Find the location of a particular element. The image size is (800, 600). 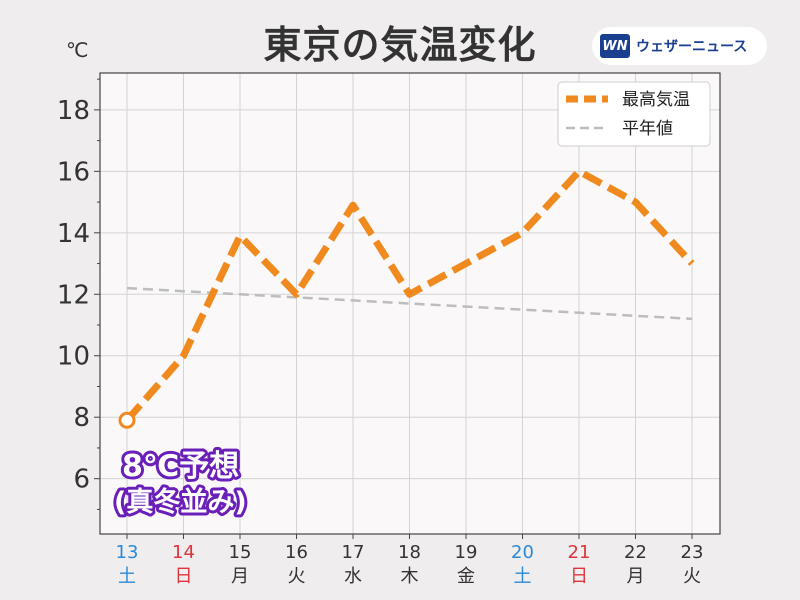

legend-label-max: 最高気温 is located at coordinates (656, 100).